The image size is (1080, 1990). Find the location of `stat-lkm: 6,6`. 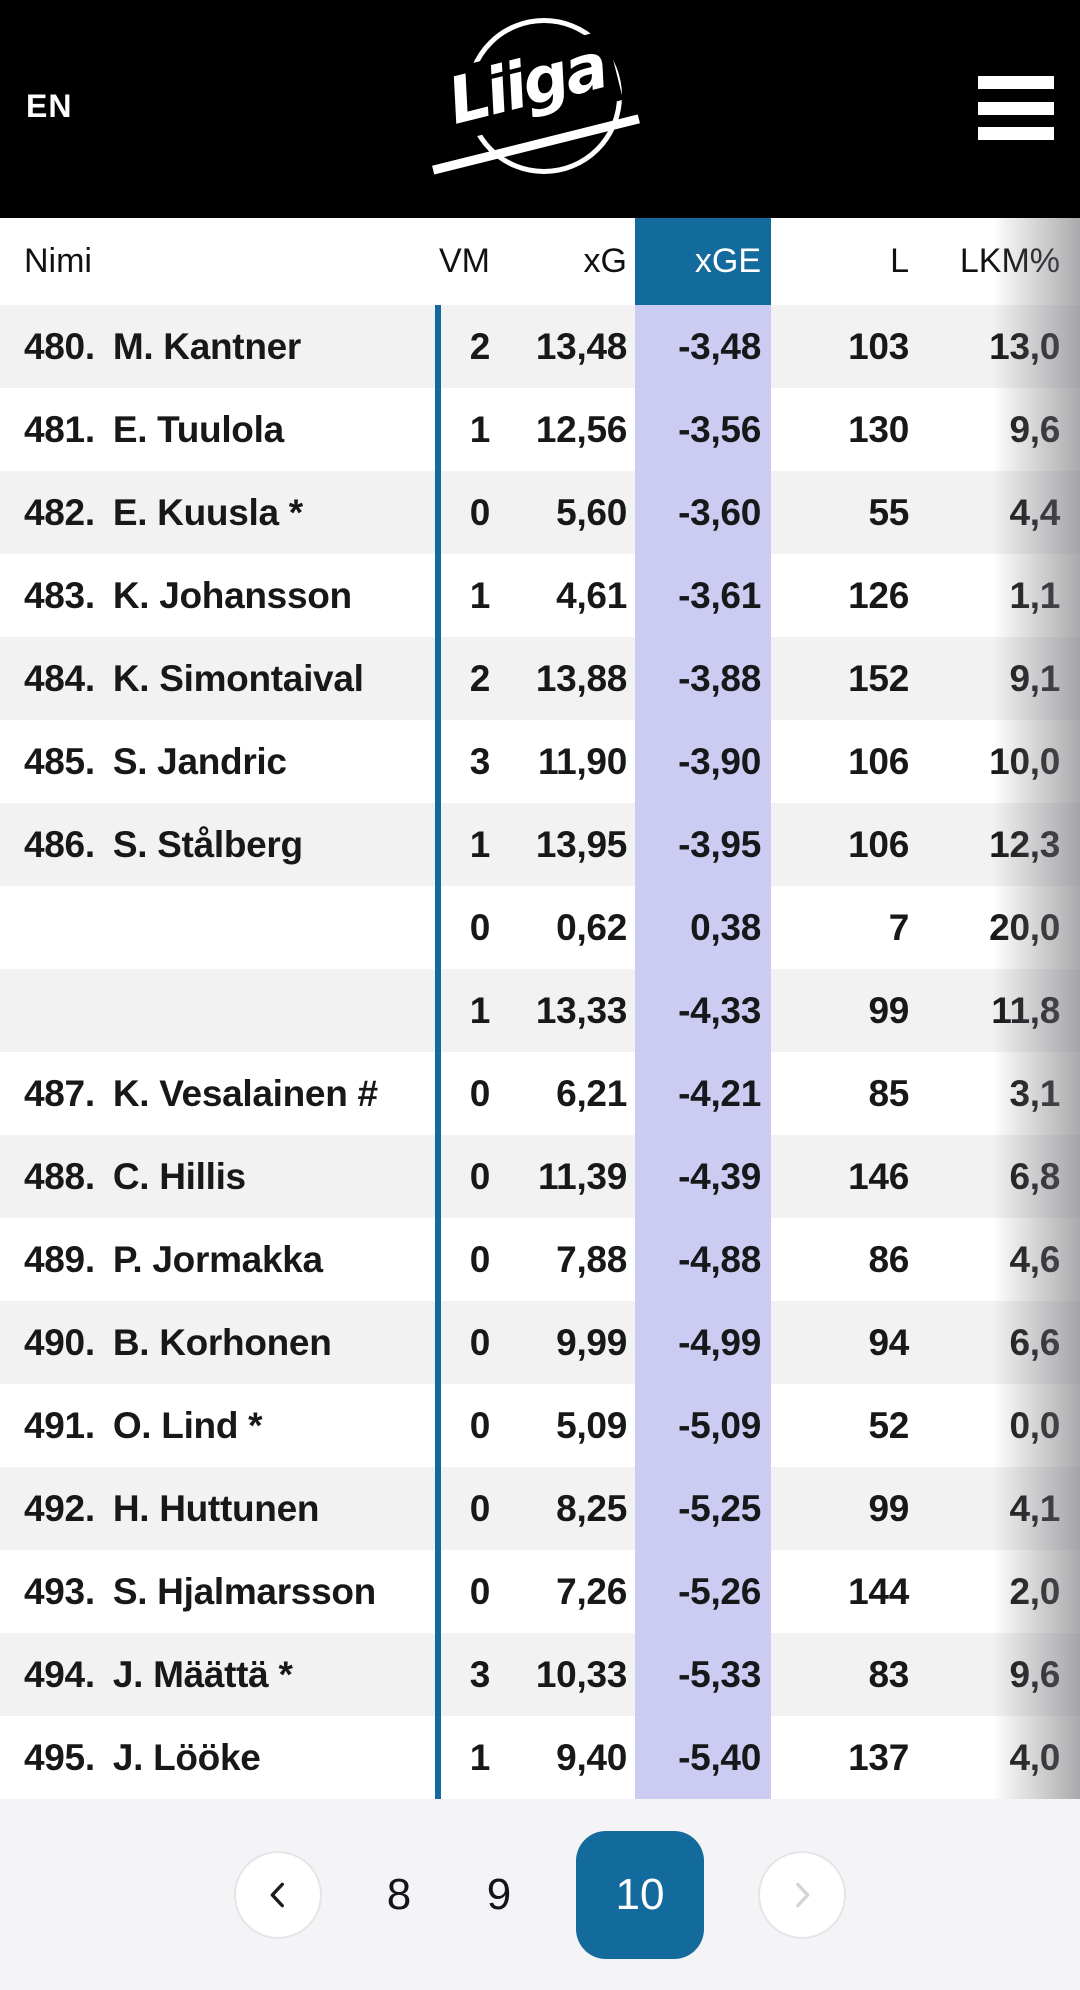

stat-lkm: 6,6 is located at coordinates (1034, 1342).